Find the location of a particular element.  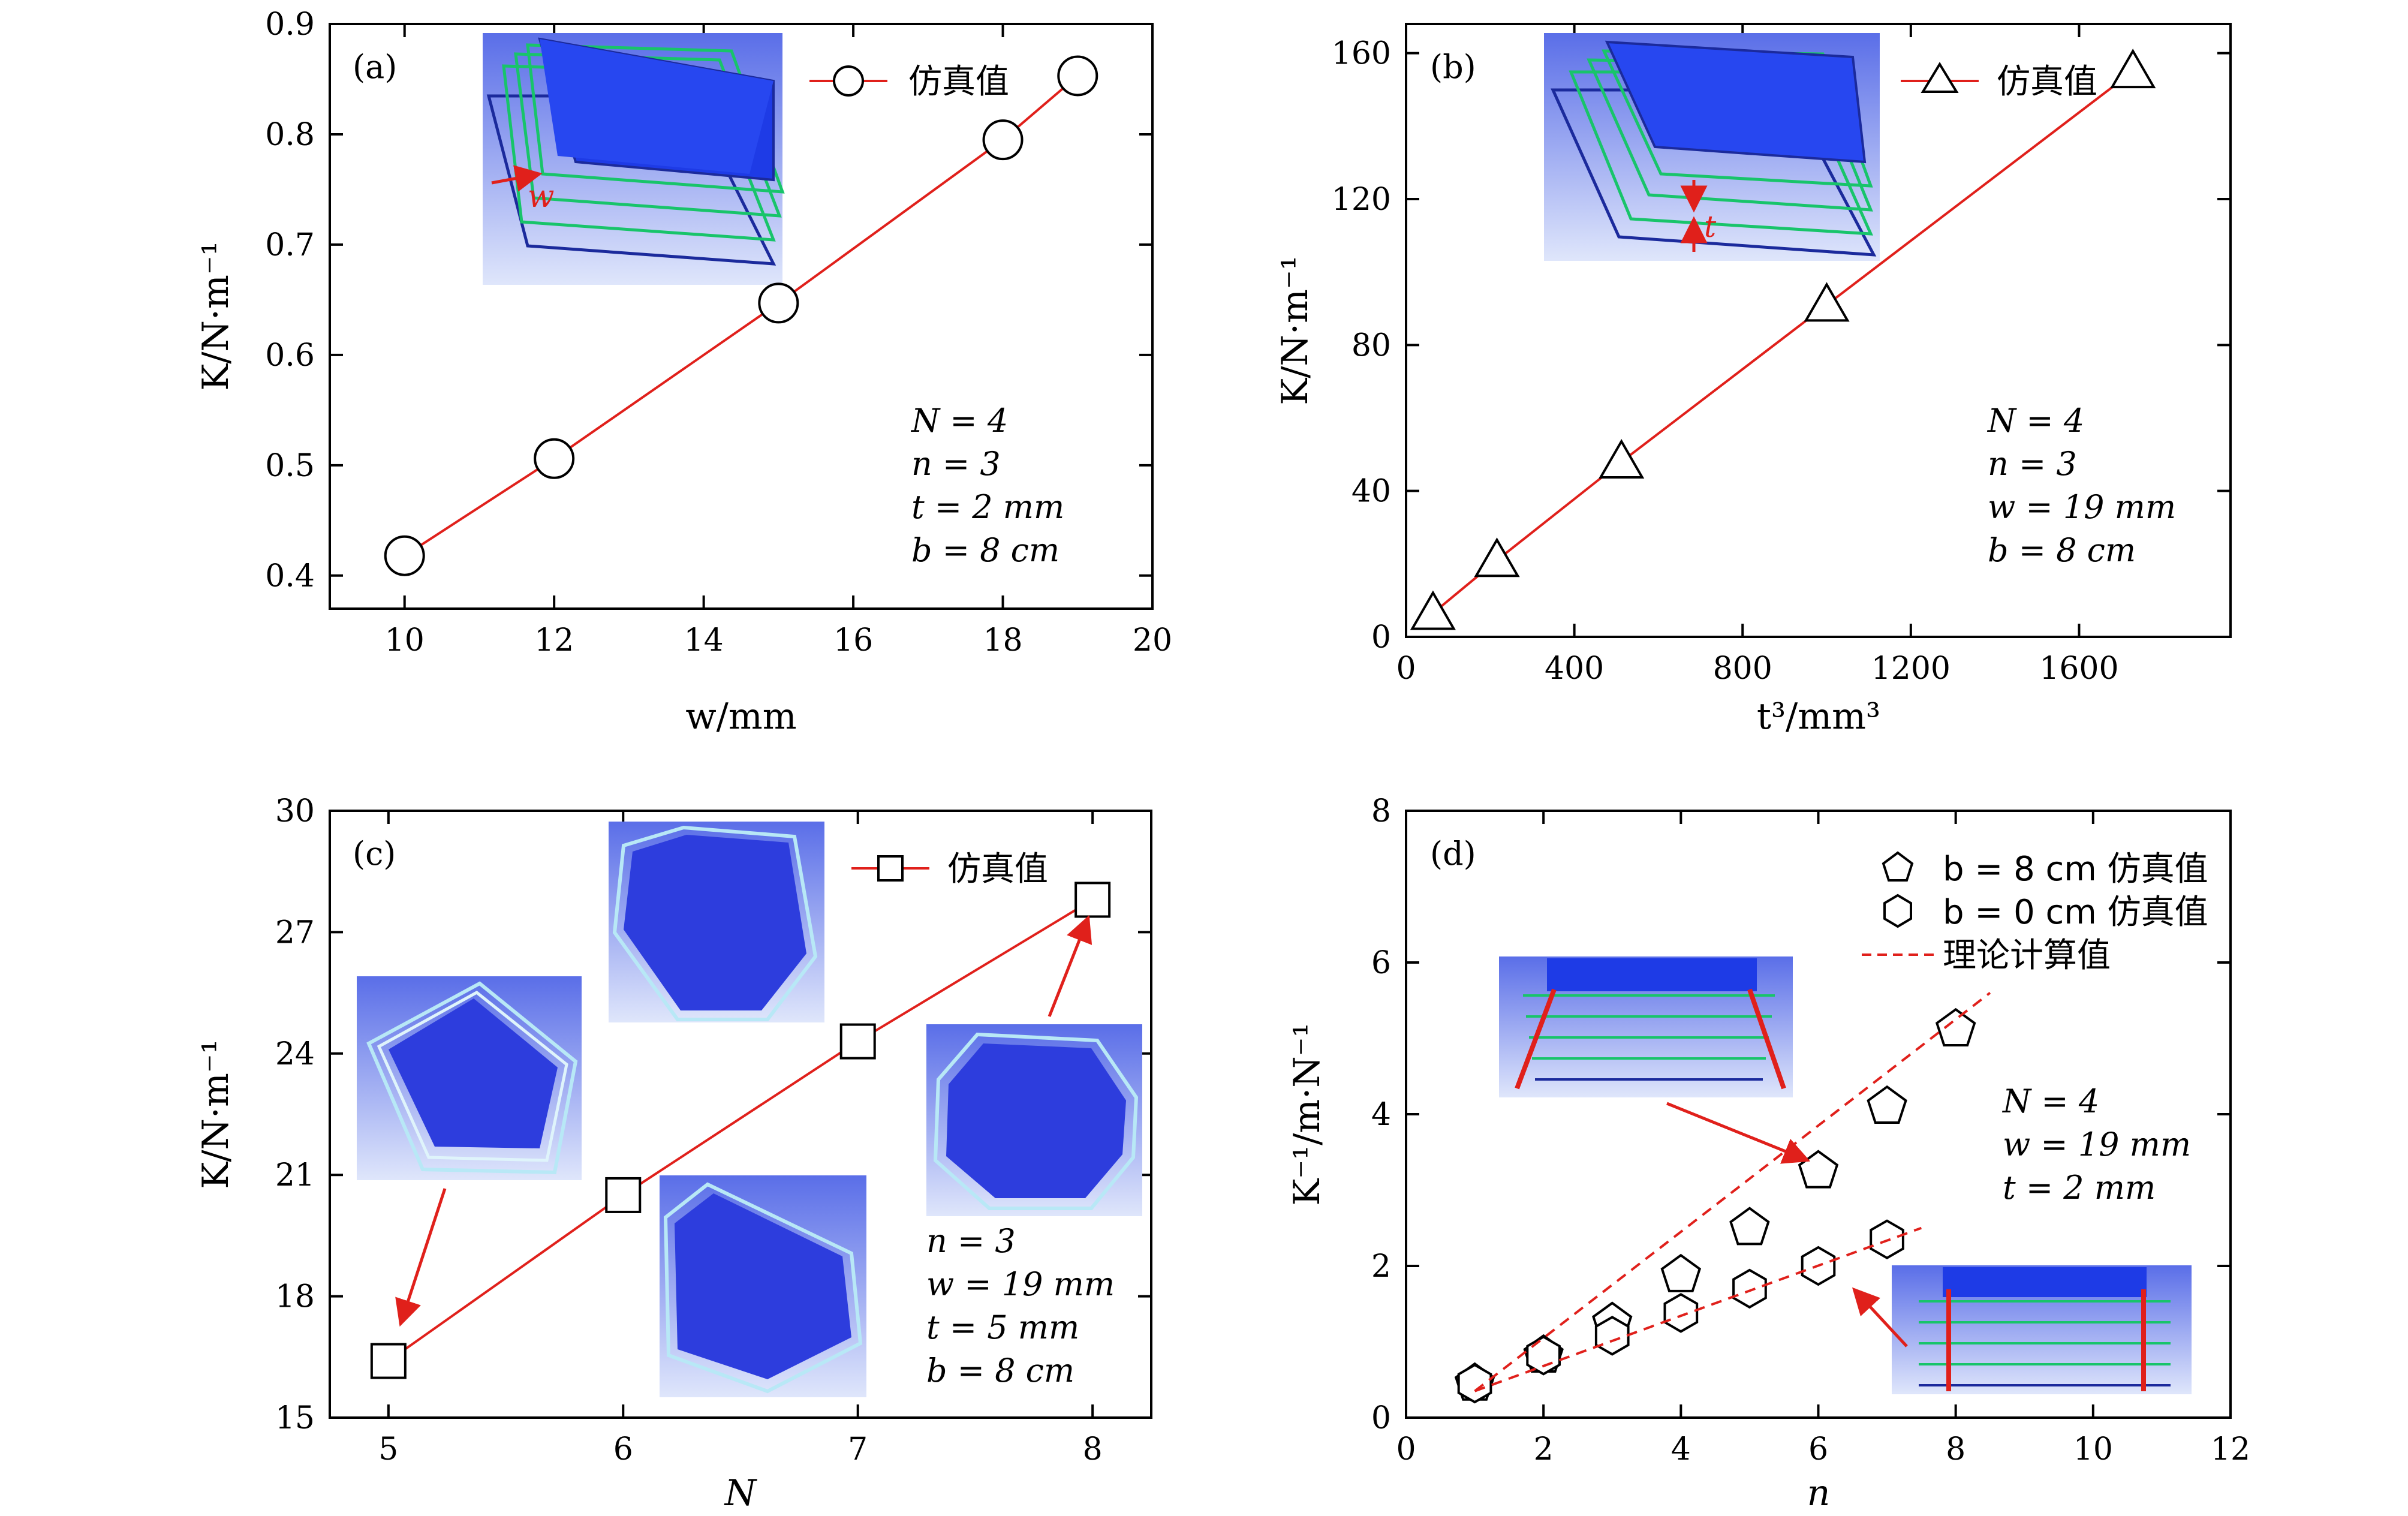

inset-label-t: t is located at coordinates (1710, 226).